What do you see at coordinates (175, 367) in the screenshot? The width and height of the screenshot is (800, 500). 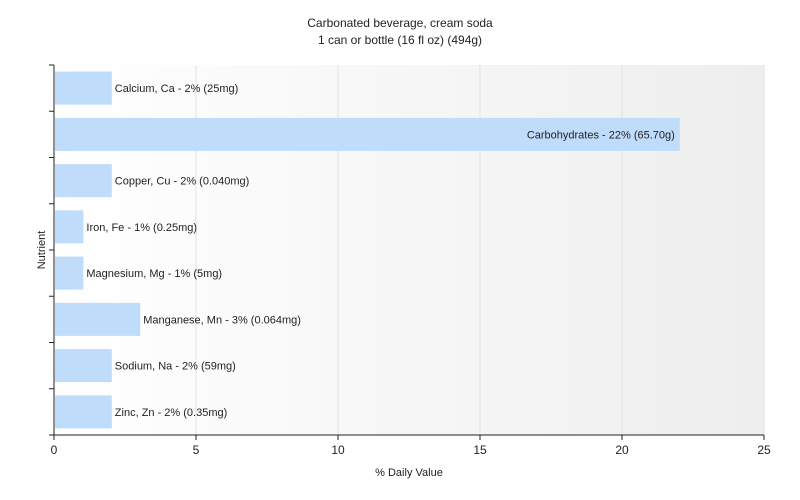 I see `bar-label: Sodium, Na - 2% (59mg)` at bounding box center [175, 367].